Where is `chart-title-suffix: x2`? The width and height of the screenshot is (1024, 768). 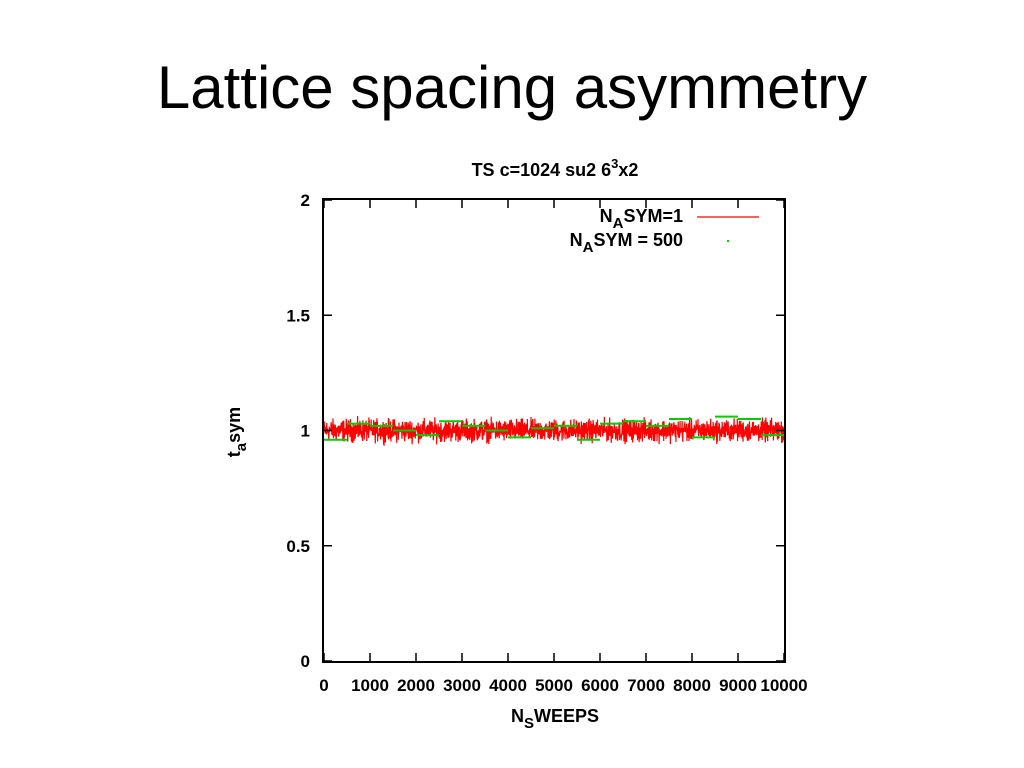 chart-title-suffix: x2 is located at coordinates (628, 170).